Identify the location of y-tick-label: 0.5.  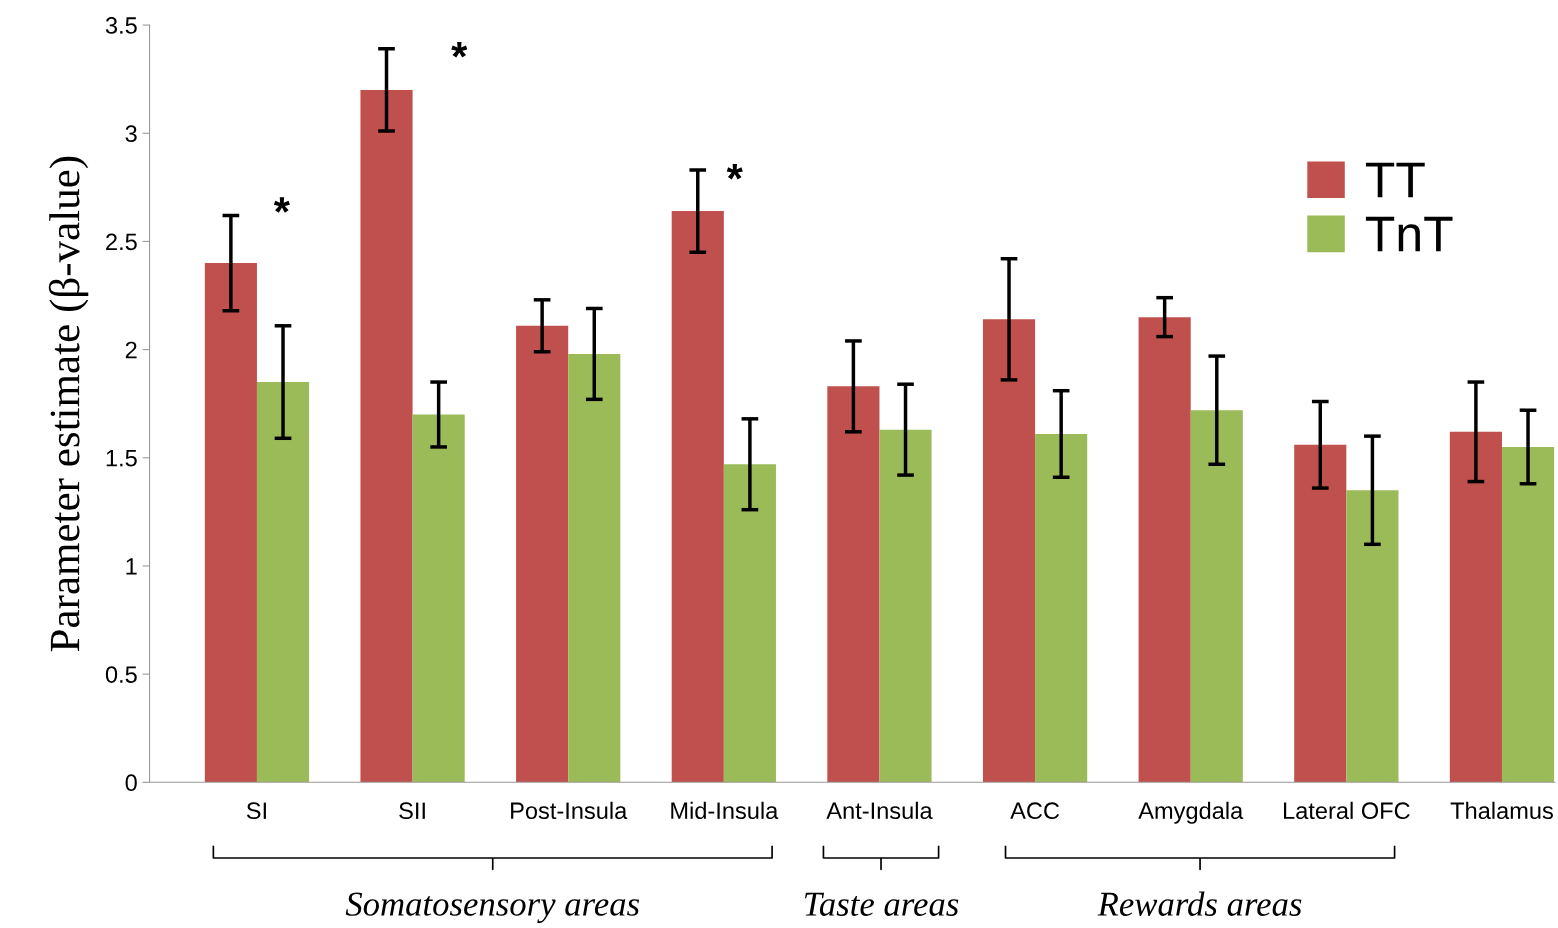
(121, 674).